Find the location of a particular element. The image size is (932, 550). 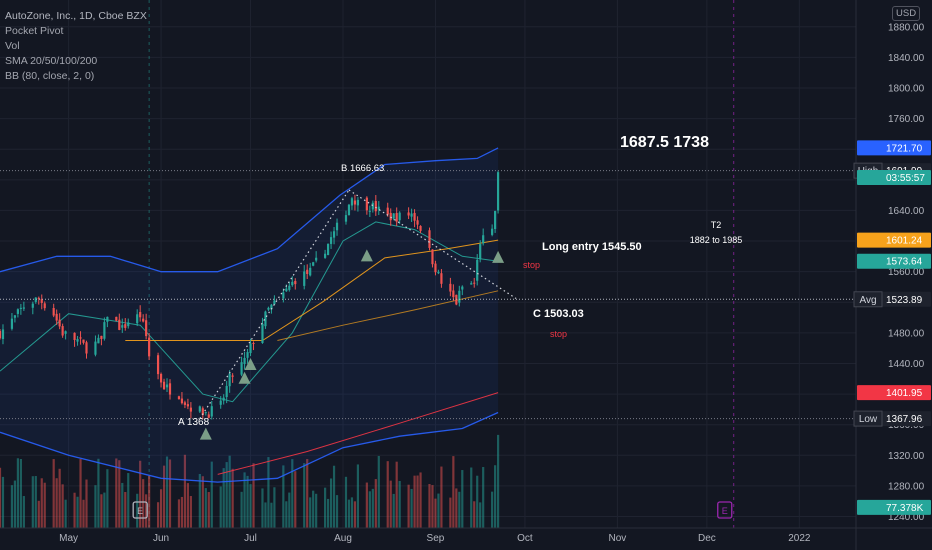

label-targets: 1687.5 1738 is located at coordinates (664, 142).